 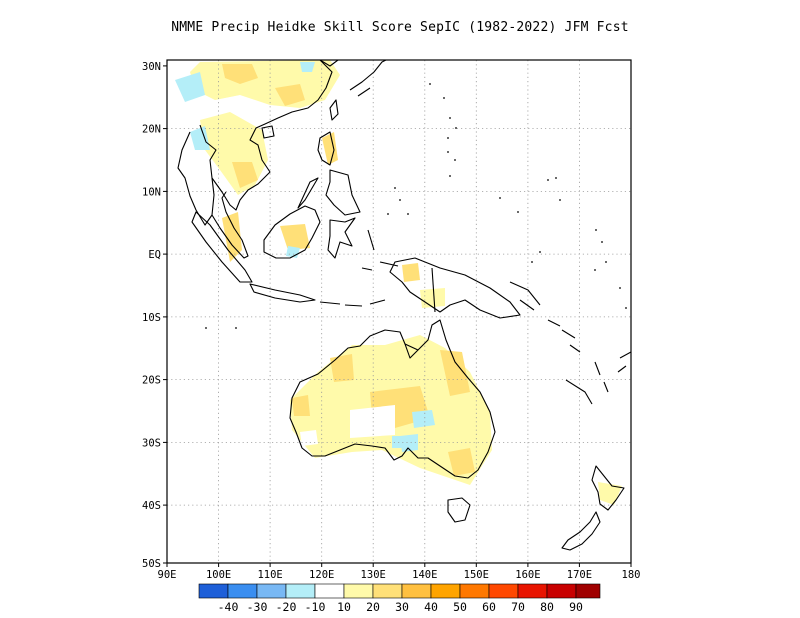 I want to click on x-tick-label: 160E, so click(x=527, y=575).